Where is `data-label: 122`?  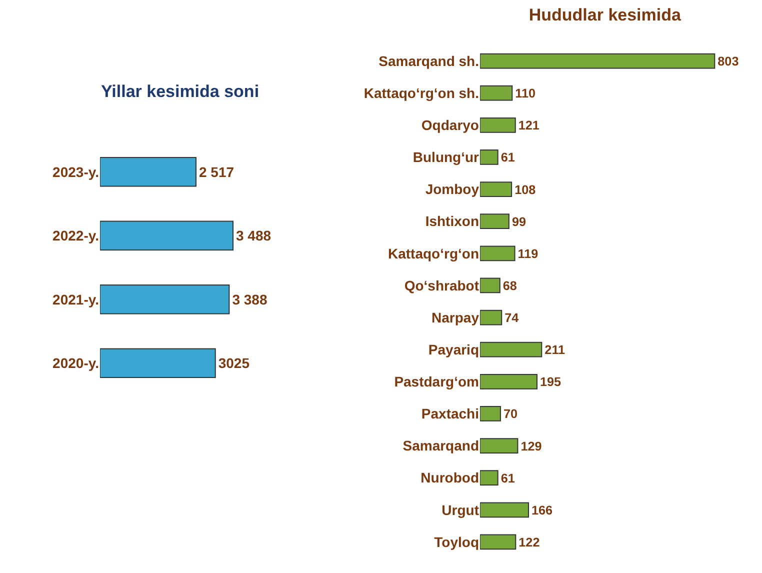 data-label: 122 is located at coordinates (529, 542).